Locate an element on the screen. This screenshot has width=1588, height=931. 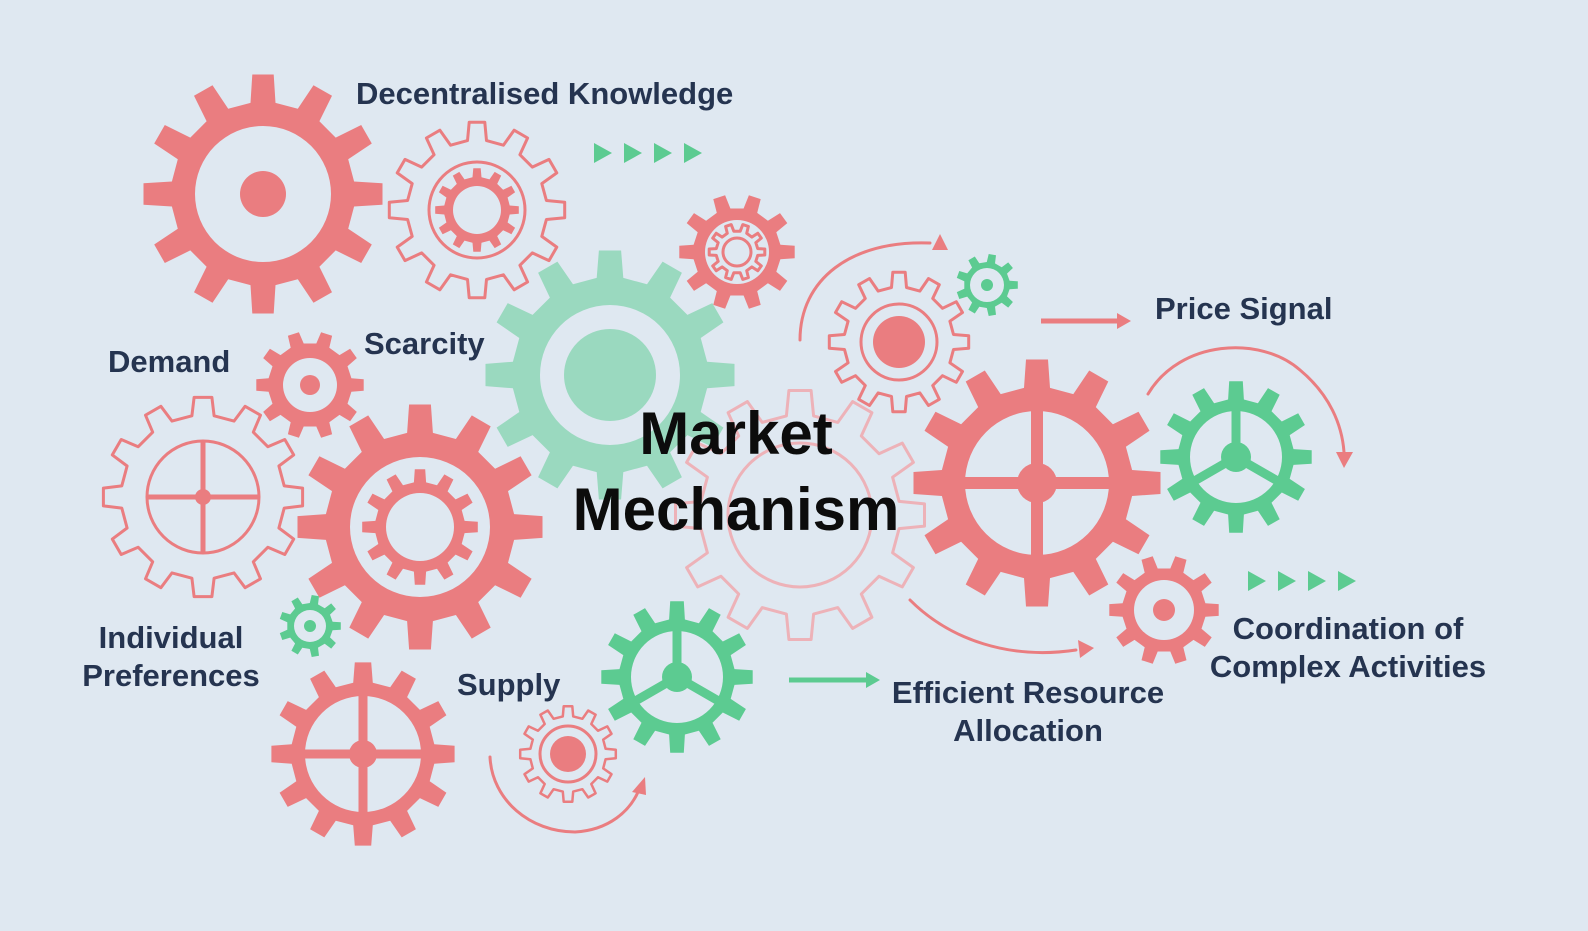
label-coordination-line2: Complex Activities is located at coordinates (1348, 666).